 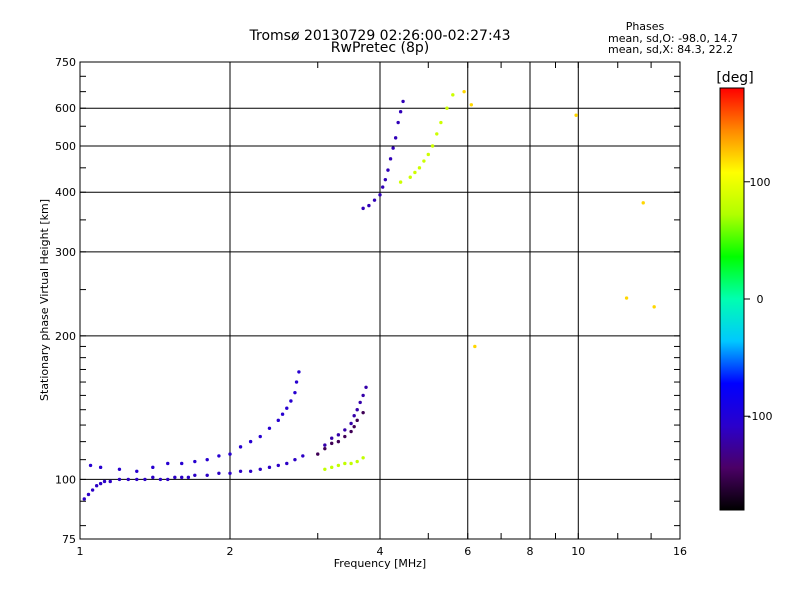 I want to click on y-tick-label: 750, so click(x=65, y=62).